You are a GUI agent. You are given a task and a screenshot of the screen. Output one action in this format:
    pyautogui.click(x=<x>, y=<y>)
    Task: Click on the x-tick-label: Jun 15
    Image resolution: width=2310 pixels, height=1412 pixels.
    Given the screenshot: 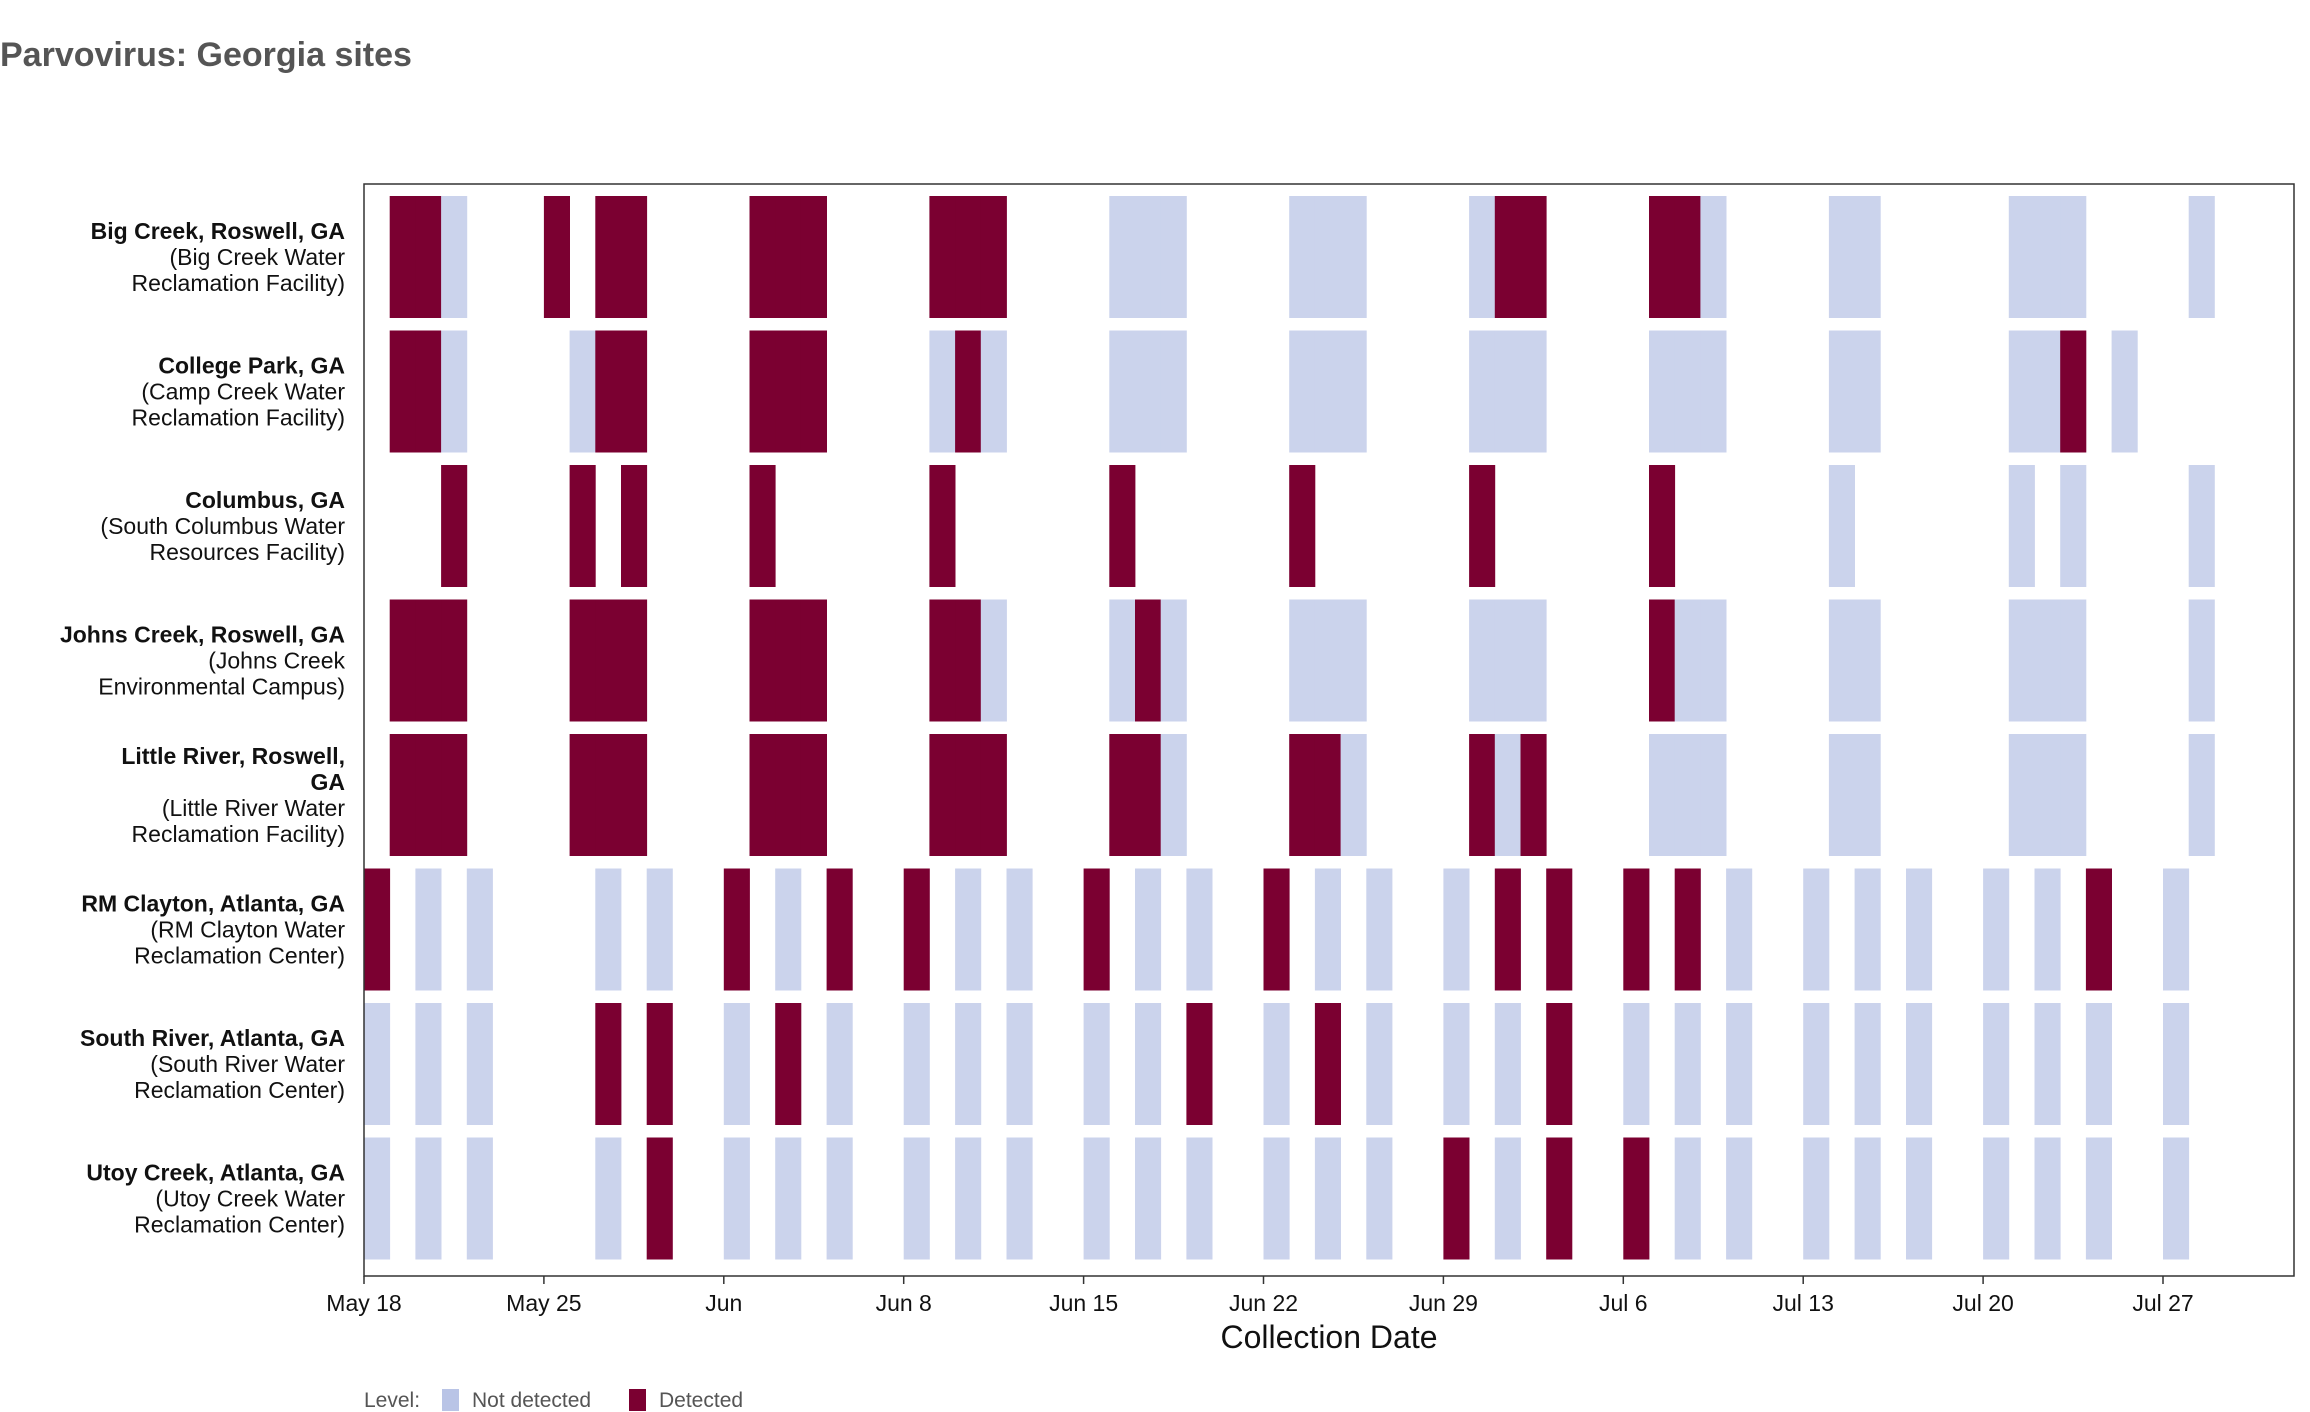 What is the action you would take?
    pyautogui.click(x=1083, y=1303)
    